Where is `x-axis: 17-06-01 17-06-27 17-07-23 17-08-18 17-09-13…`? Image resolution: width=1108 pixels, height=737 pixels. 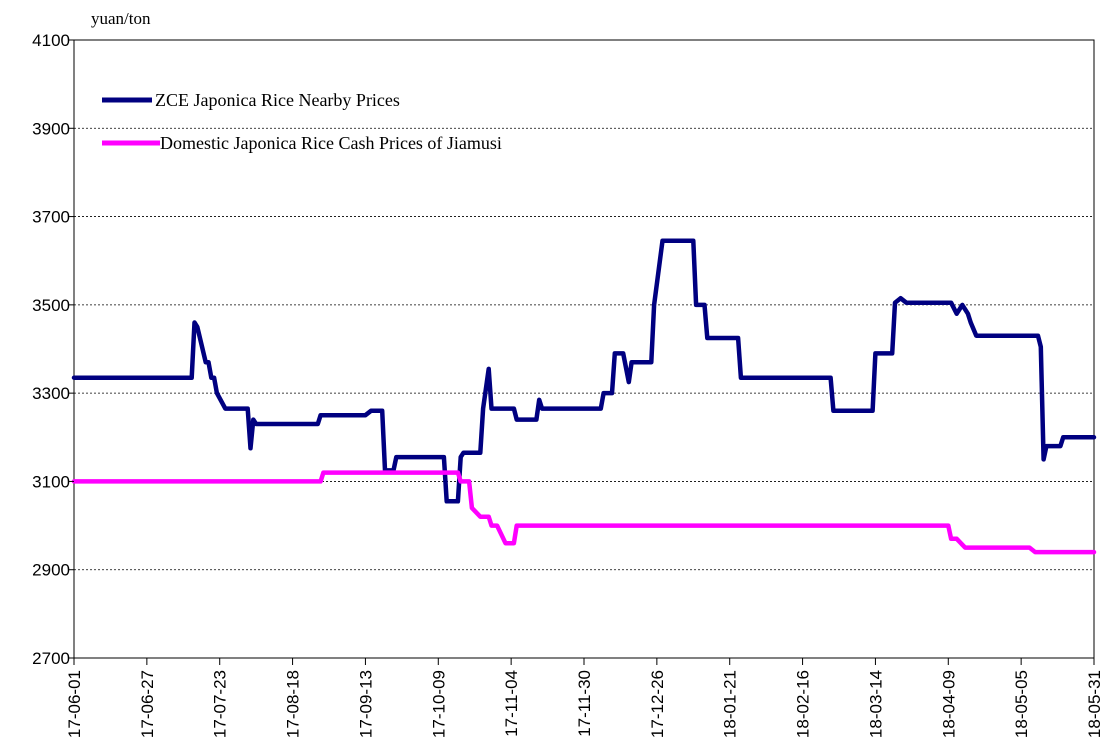 x-axis: 17-06-01 17-06-27 17-07-23 17-08-18 17-09-13… is located at coordinates (584, 697).